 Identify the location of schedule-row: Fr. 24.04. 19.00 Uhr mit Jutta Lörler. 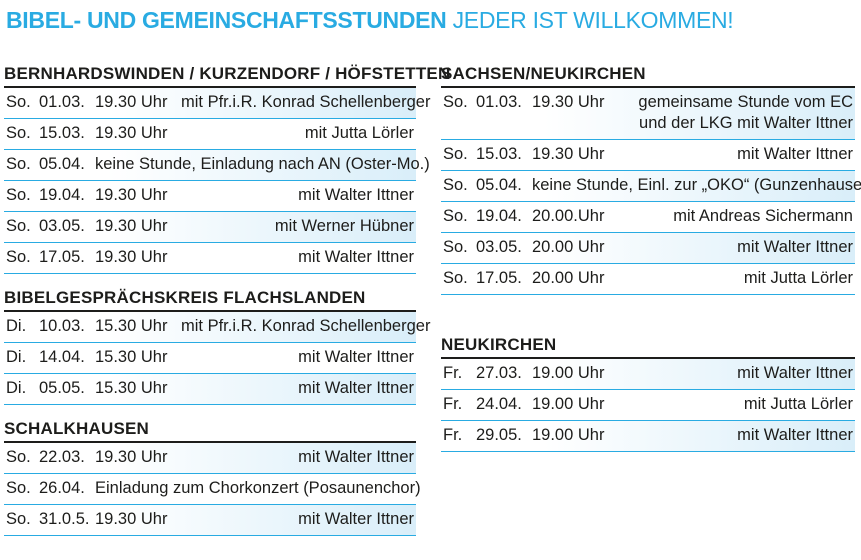
(648, 405).